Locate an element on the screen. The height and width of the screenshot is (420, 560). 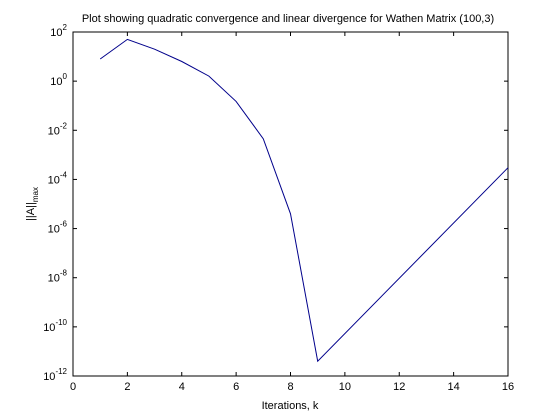
y-axis-label: ||A||max is located at coordinates (32, 204).